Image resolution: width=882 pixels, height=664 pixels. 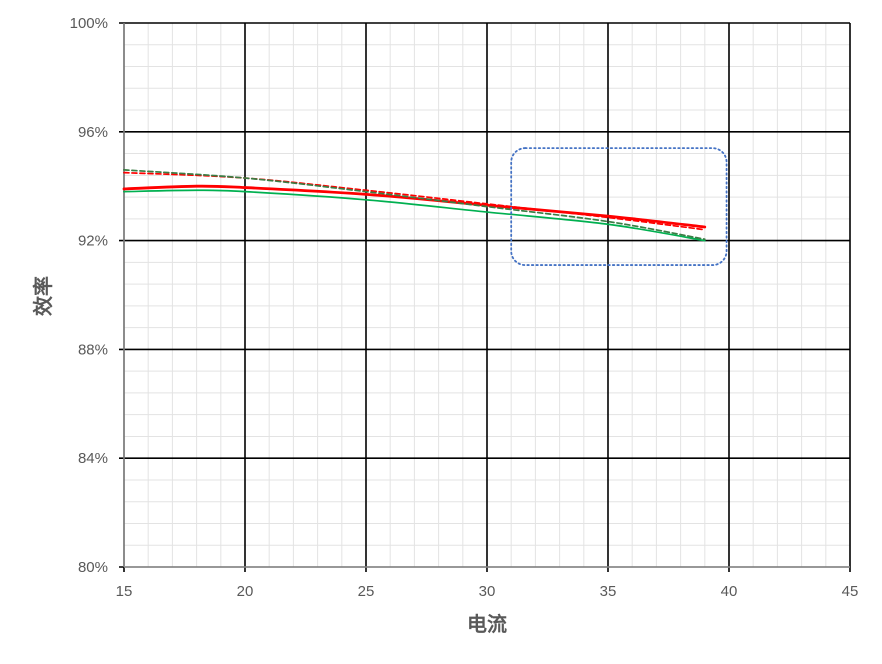 What do you see at coordinates (487, 624) in the screenshot?
I see `x-axis-title: 电流` at bounding box center [487, 624].